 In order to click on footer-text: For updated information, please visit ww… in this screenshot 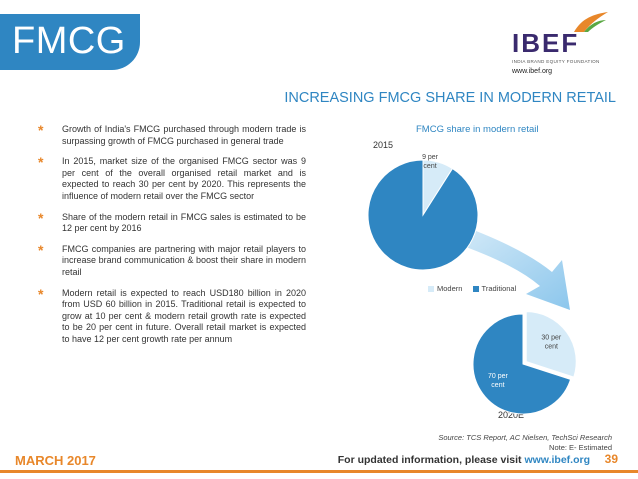, I will do `click(464, 460)`.